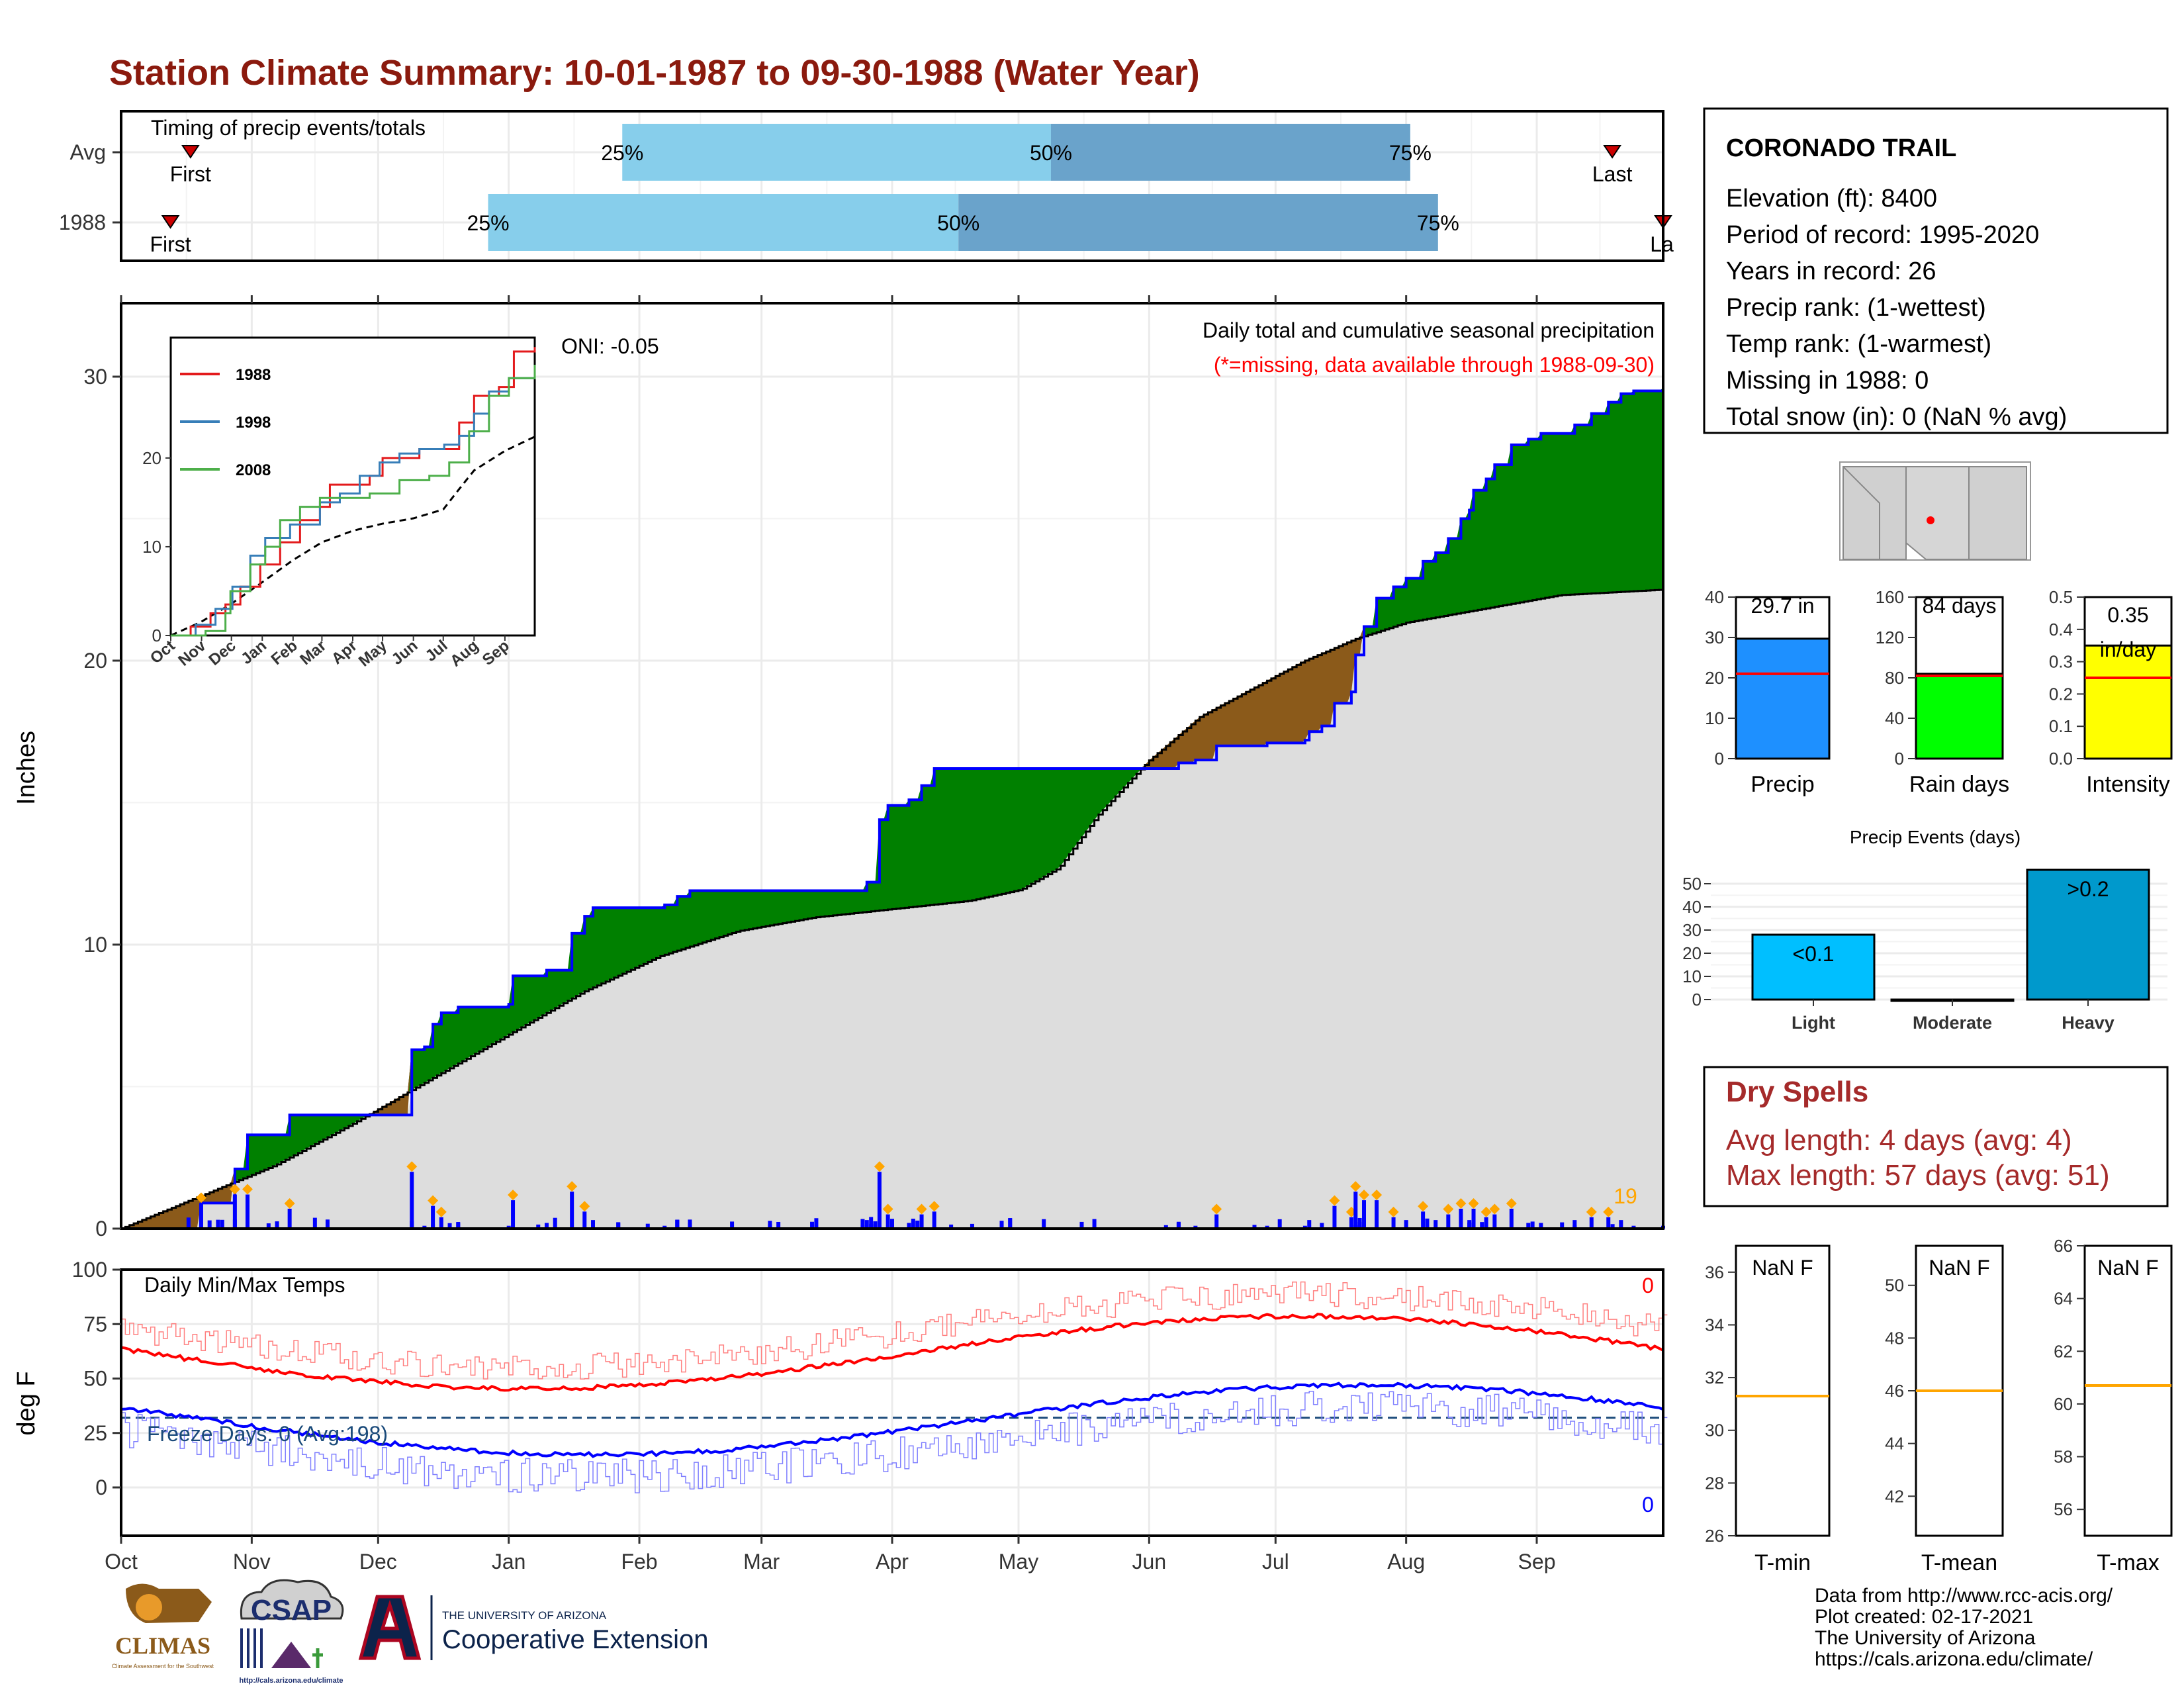 The image size is (2184, 1688). I want to click on daily-min-temp-line, so click(894, 1441).